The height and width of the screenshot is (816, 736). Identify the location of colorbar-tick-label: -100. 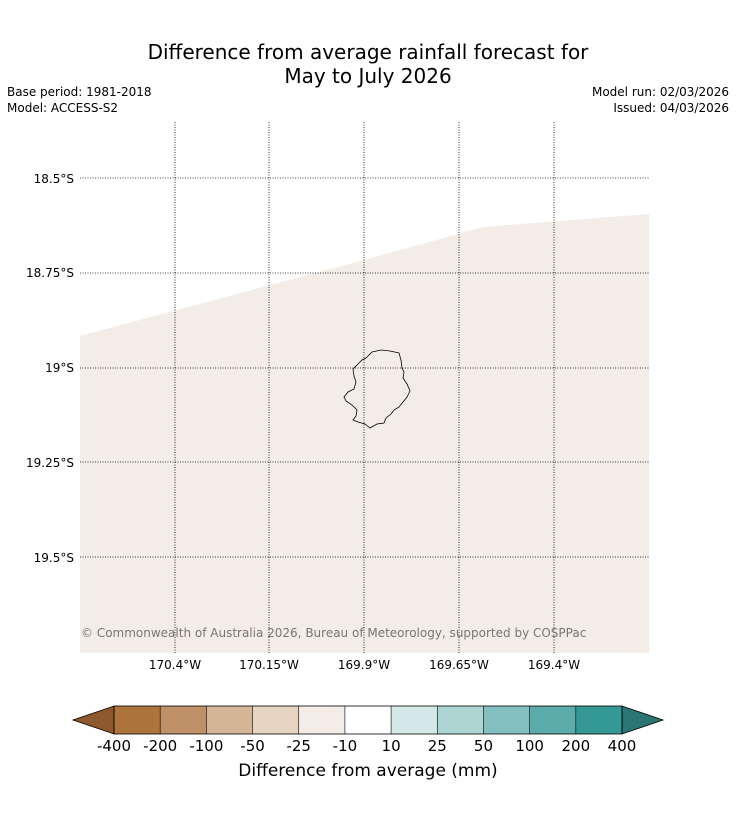
(206, 746).